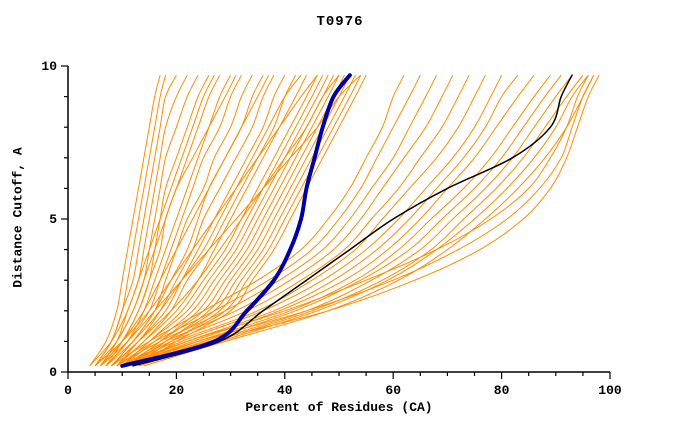 The image size is (680, 440). Describe the element at coordinates (340, 22) in the screenshot. I see `chart-title: T0976` at that location.